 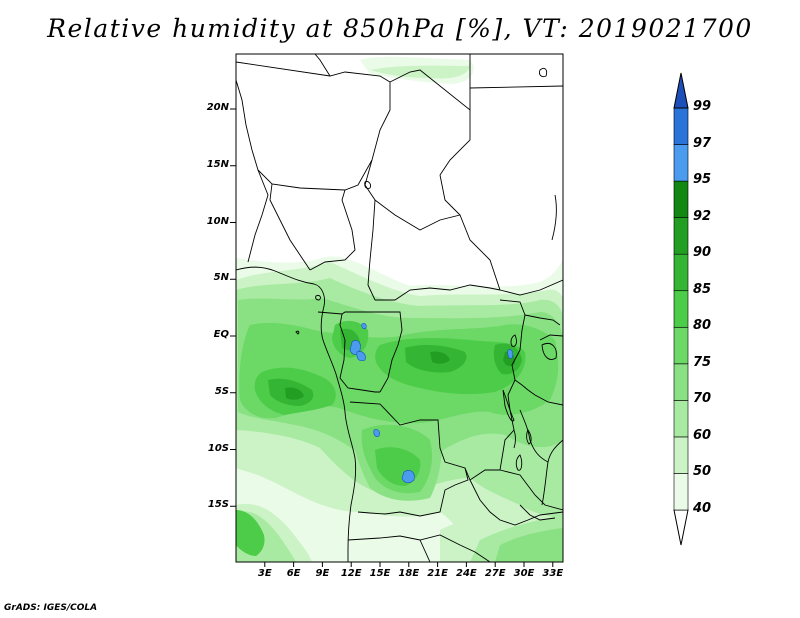 I want to click on lon-label: 27E, so click(x=495, y=573).